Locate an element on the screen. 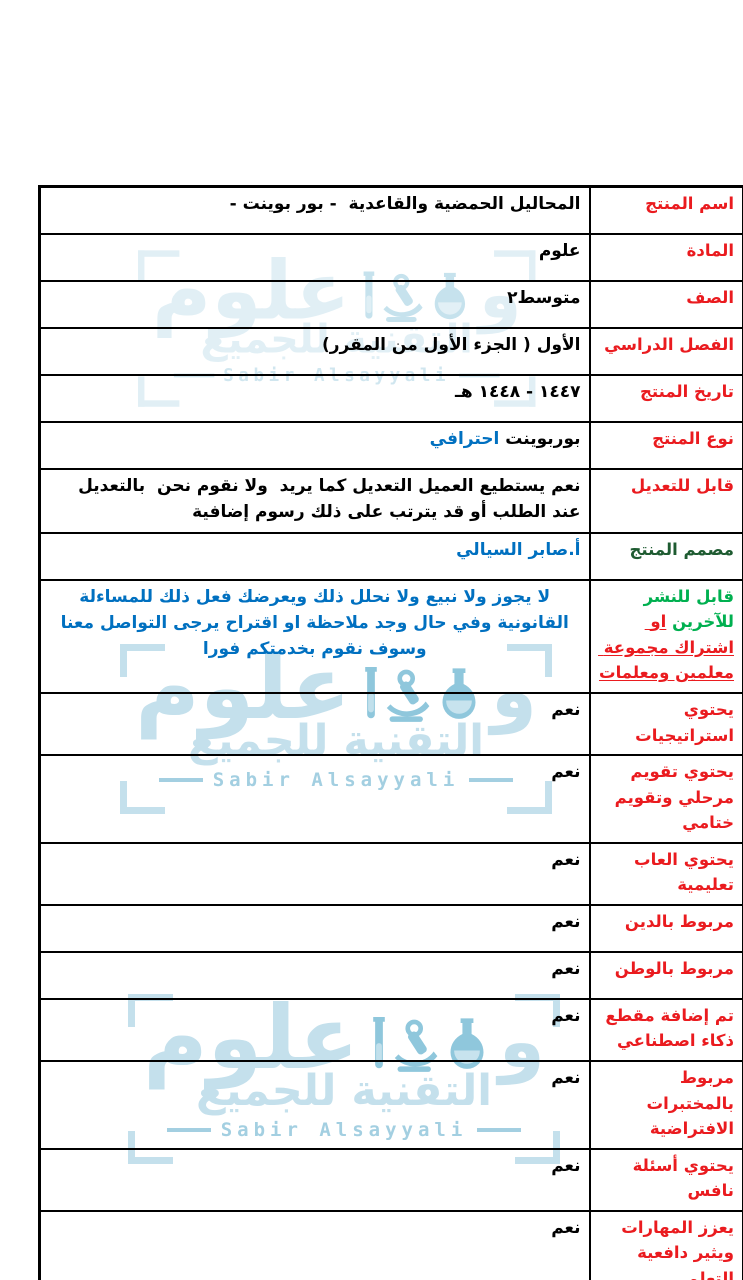 Image resolution: width=743 pixels, height=1280 pixels. table-row: يعزز المهارات ويثير دافعية التعلم نعم is located at coordinates (390, 1244).